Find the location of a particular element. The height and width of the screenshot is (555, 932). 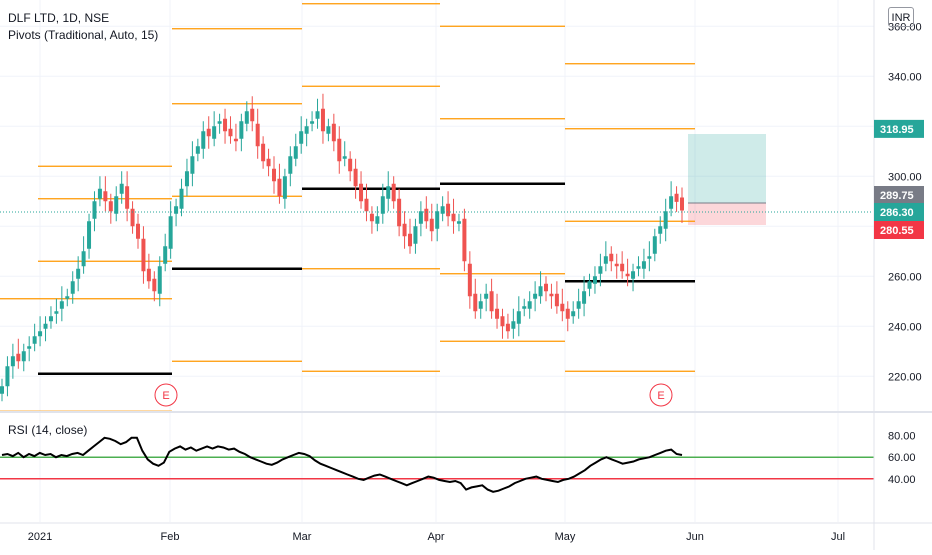

rsi-indicator-title: RSI (14, close) is located at coordinates (48, 430).